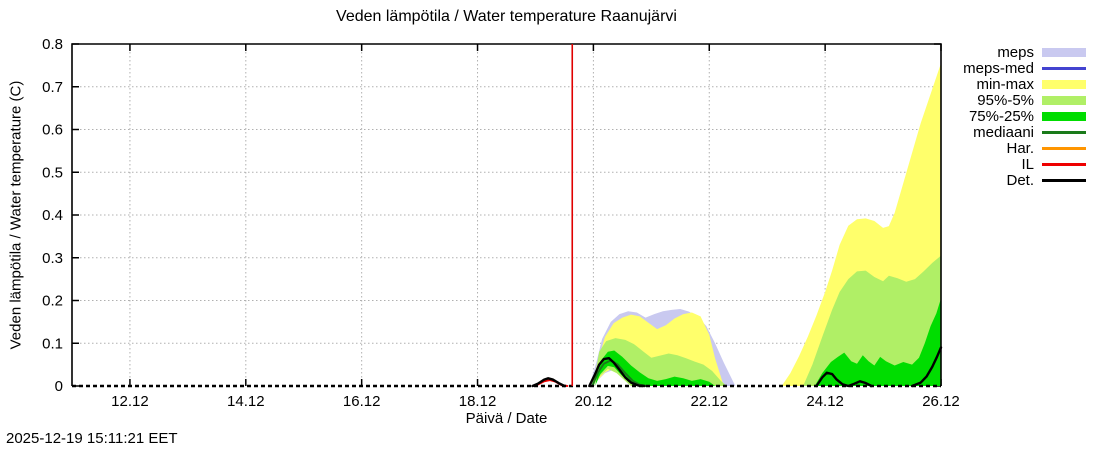  I want to click on series-line-mediaani, so click(619, 373).